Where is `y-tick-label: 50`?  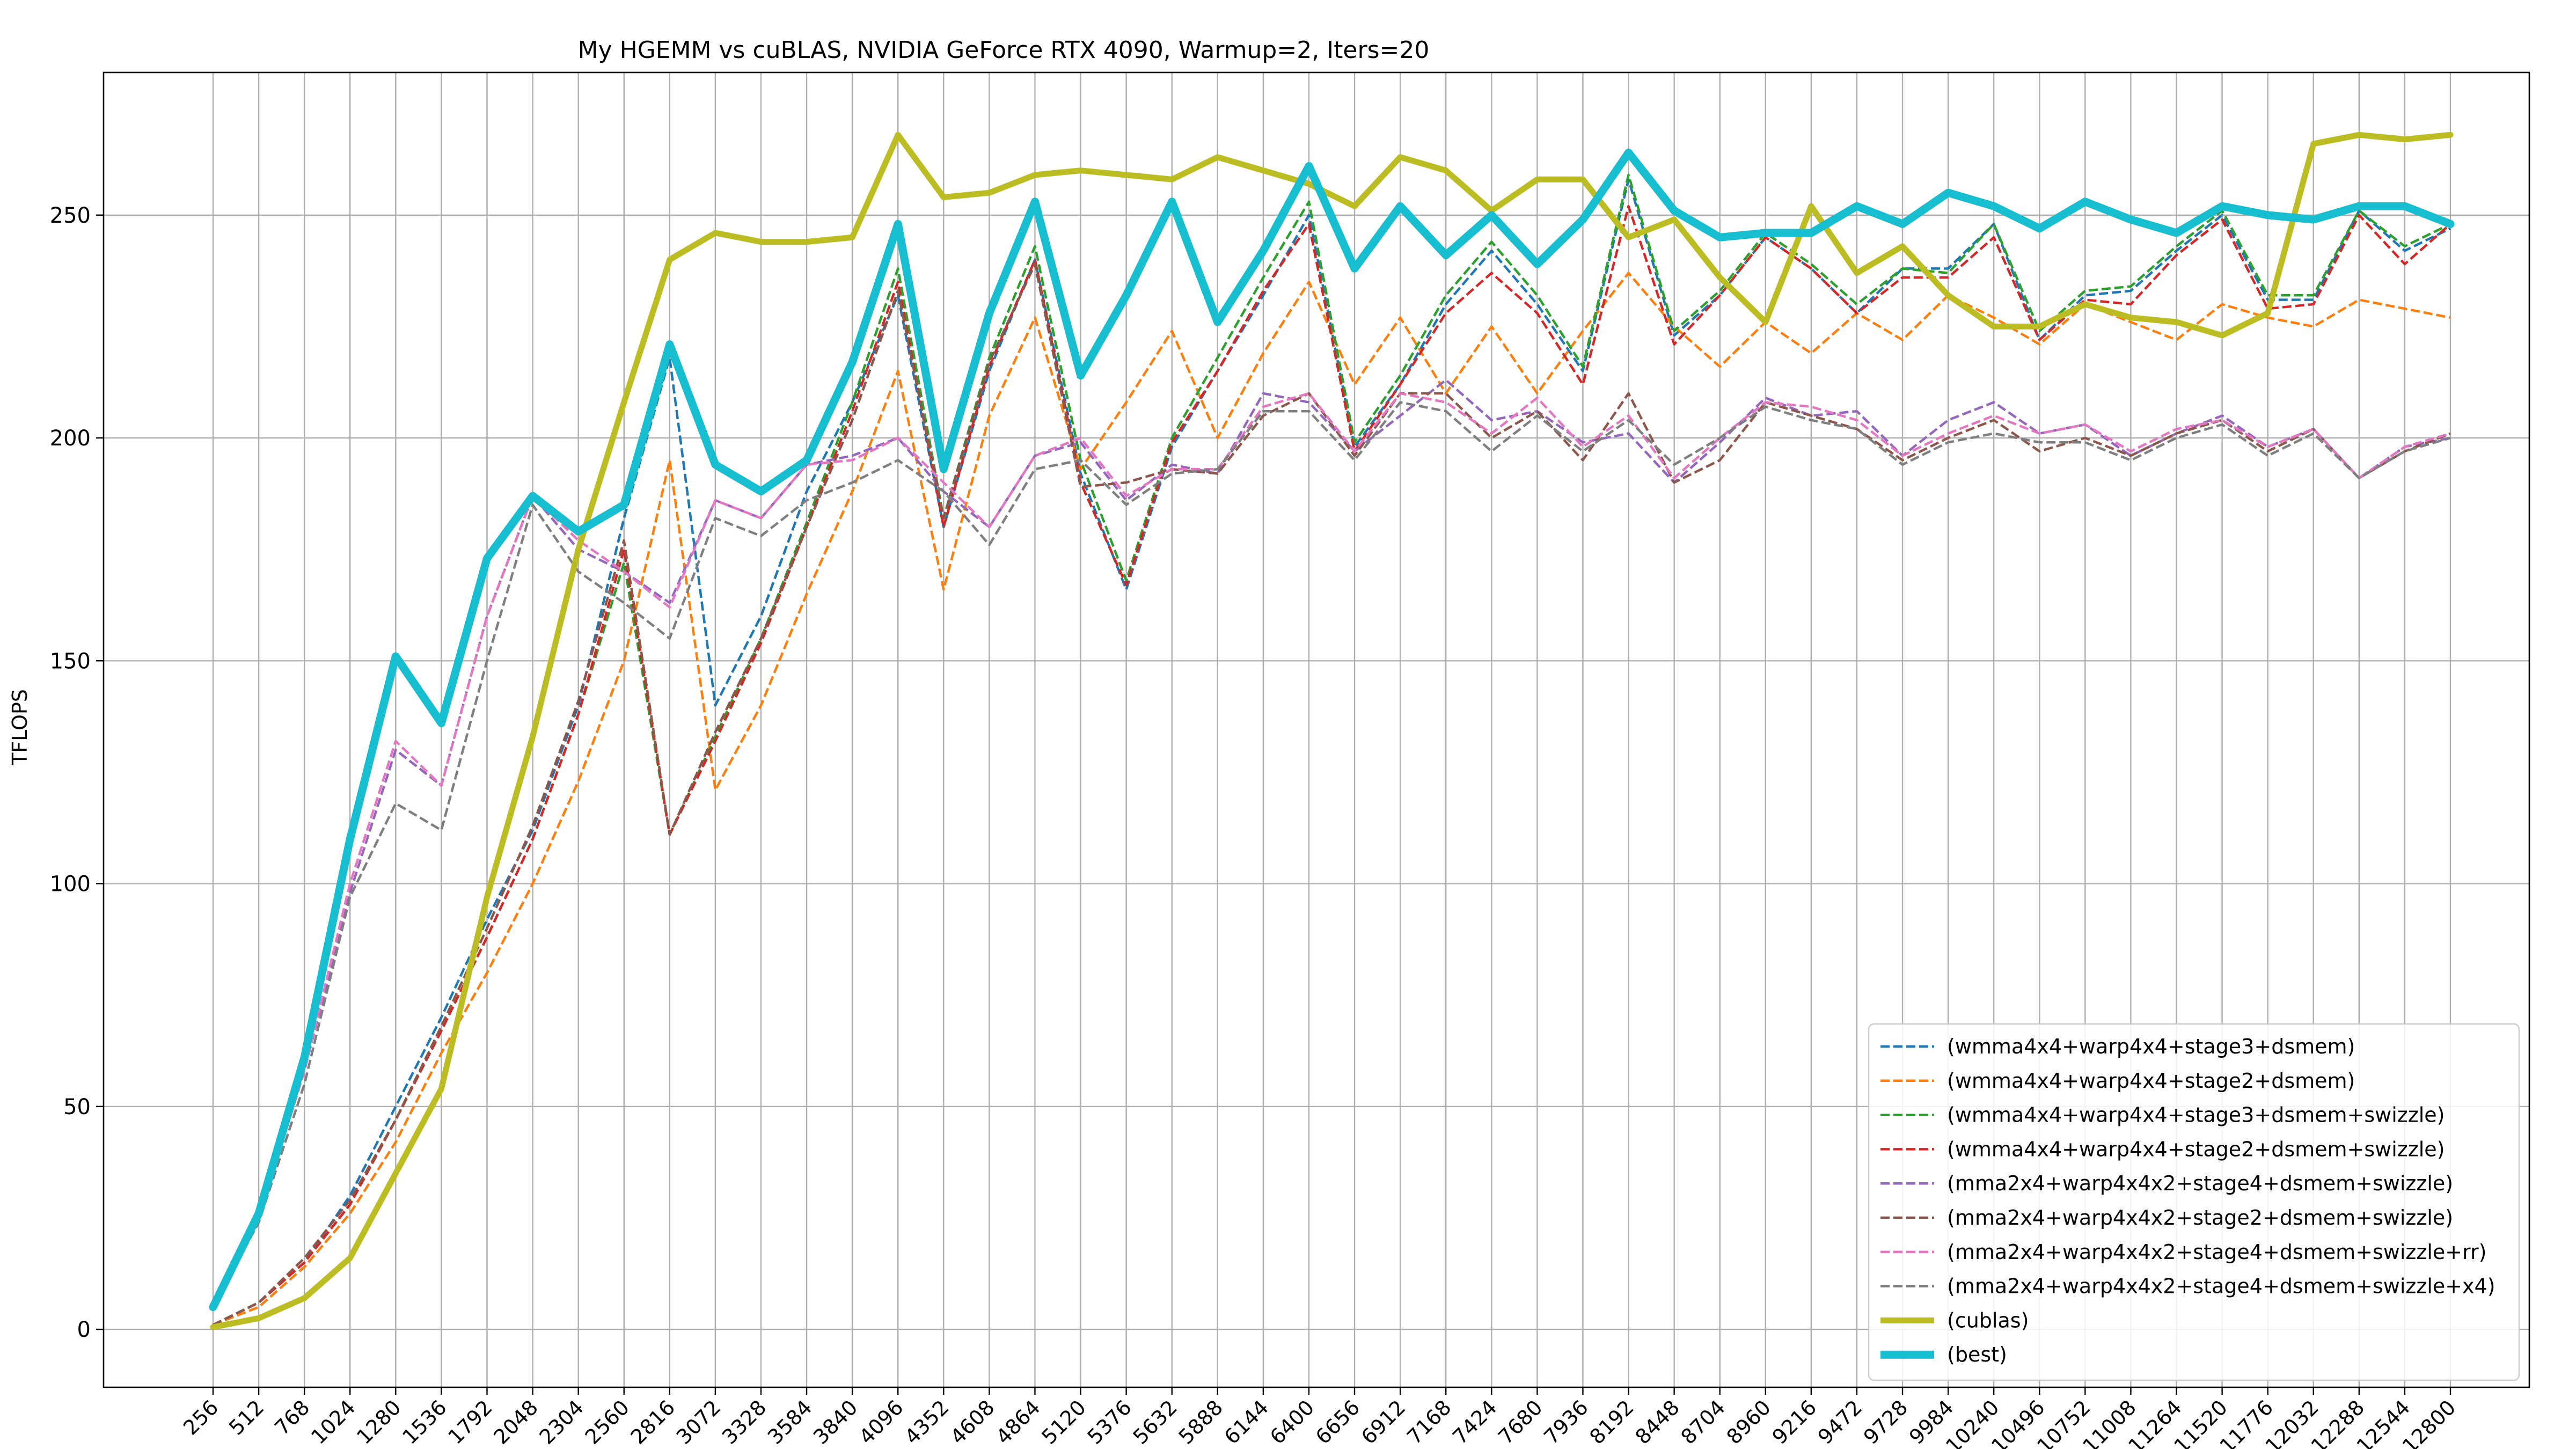
y-tick-label: 50 is located at coordinates (77, 1107).